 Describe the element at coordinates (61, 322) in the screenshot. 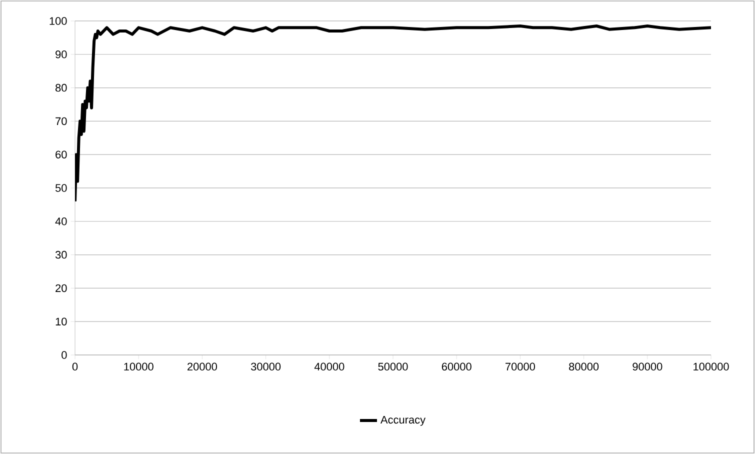

I see `y-tick-label: 10` at that location.